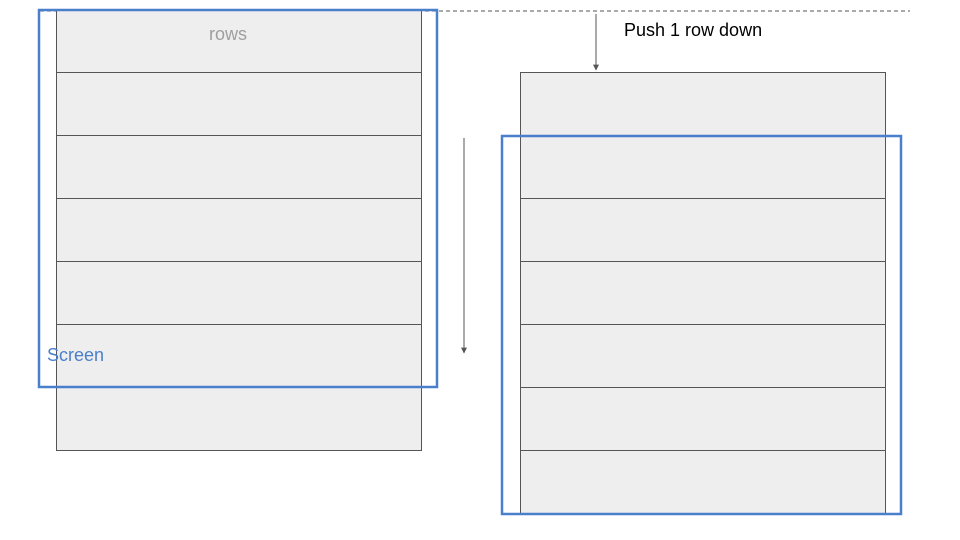 This screenshot has height=540, width=960. What do you see at coordinates (693, 30) in the screenshot?
I see `push-one-row-down-label: Push 1 row down` at bounding box center [693, 30].